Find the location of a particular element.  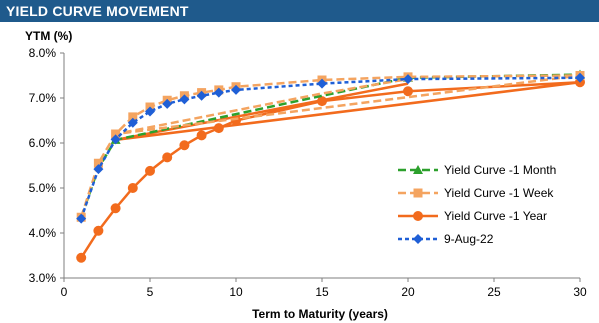

x-tick-label: 0 is located at coordinates (64, 292).